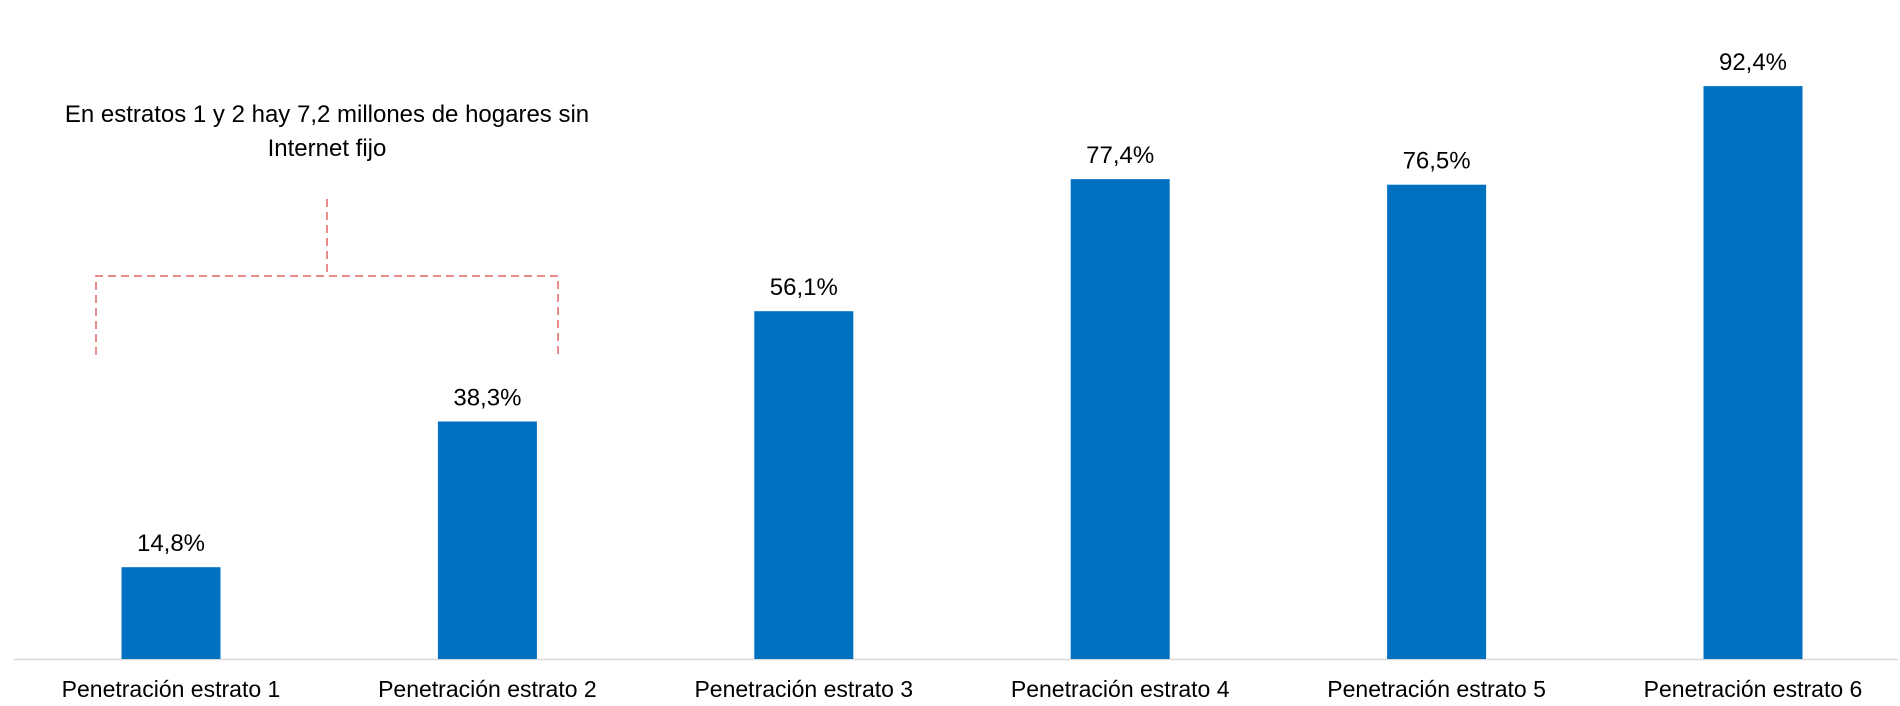  I want to click on annotation-line-2: Internet fijo, so click(327, 148).